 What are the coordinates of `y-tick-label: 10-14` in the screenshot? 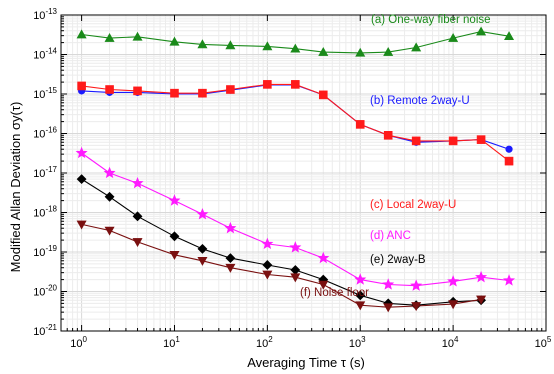 It's located at (45, 54).